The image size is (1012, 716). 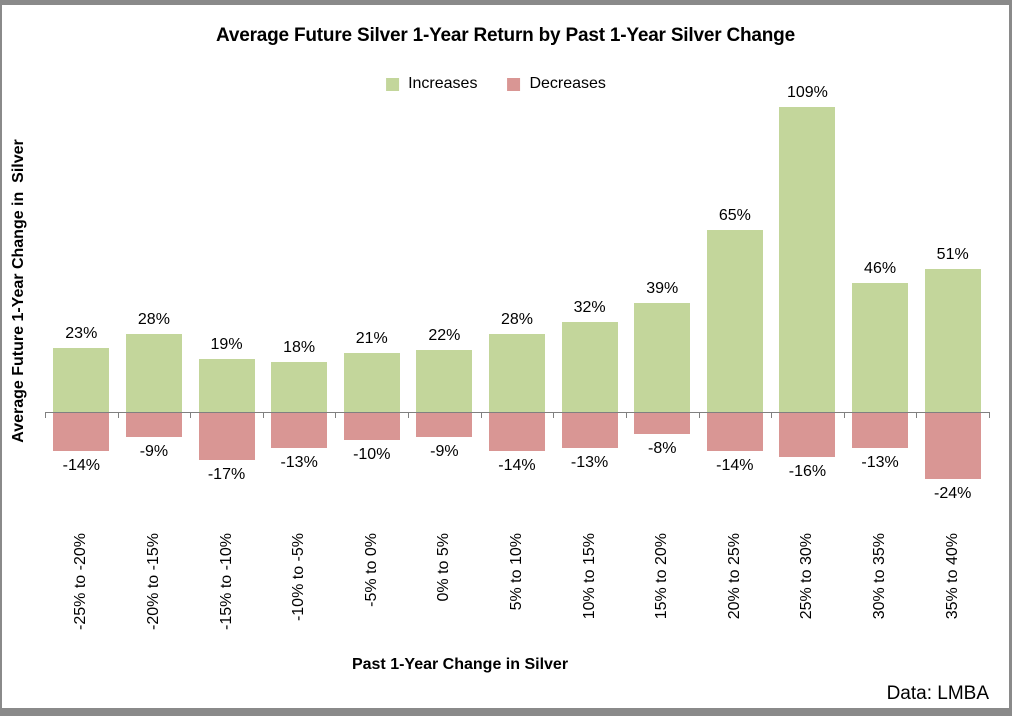 I want to click on x-category-label: -10% to -5%, so click(x=299, y=577).